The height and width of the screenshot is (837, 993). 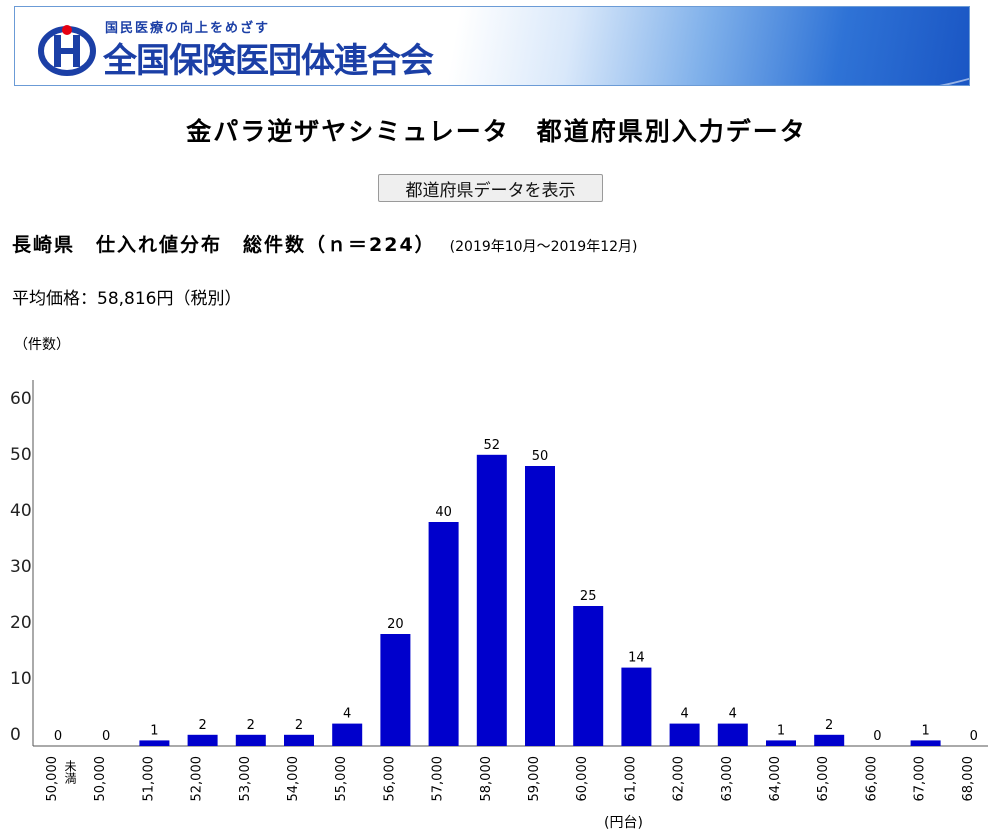 I want to click on show-prefecture-data-button: 都道府県データを表示, so click(x=490, y=188).